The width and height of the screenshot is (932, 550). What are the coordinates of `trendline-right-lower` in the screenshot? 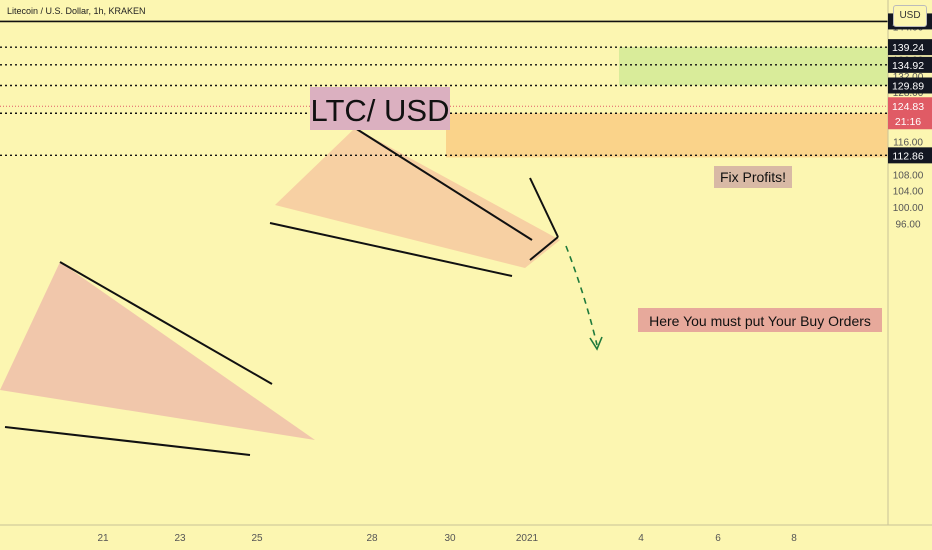 It's located at (391, 249).